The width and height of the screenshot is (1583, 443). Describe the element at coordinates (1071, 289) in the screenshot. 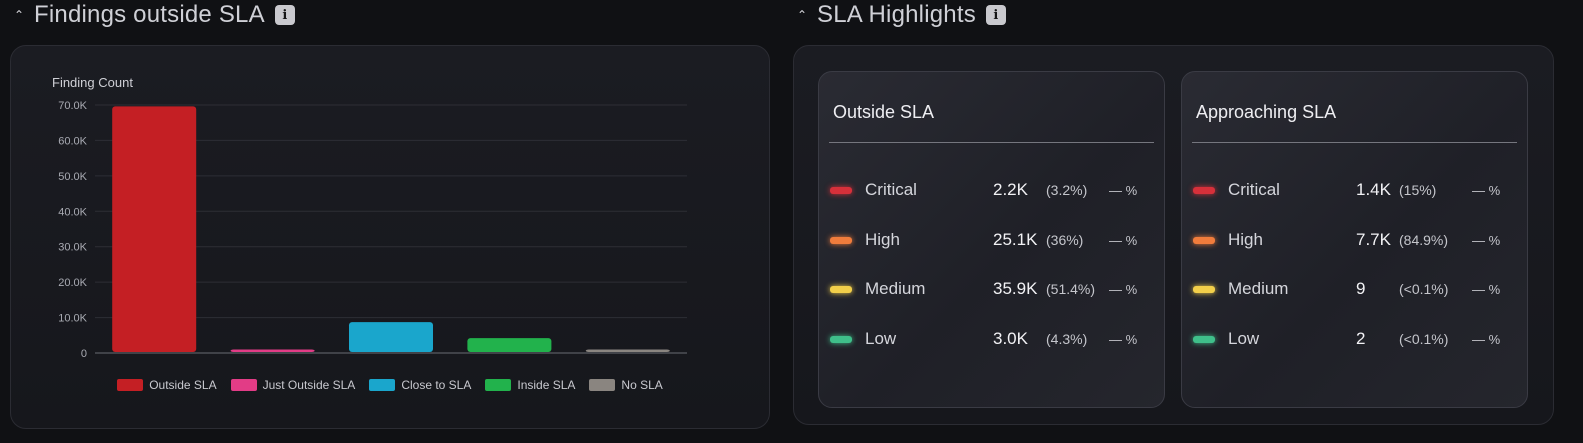

I see `finding-percentage: (51.4%)` at that location.